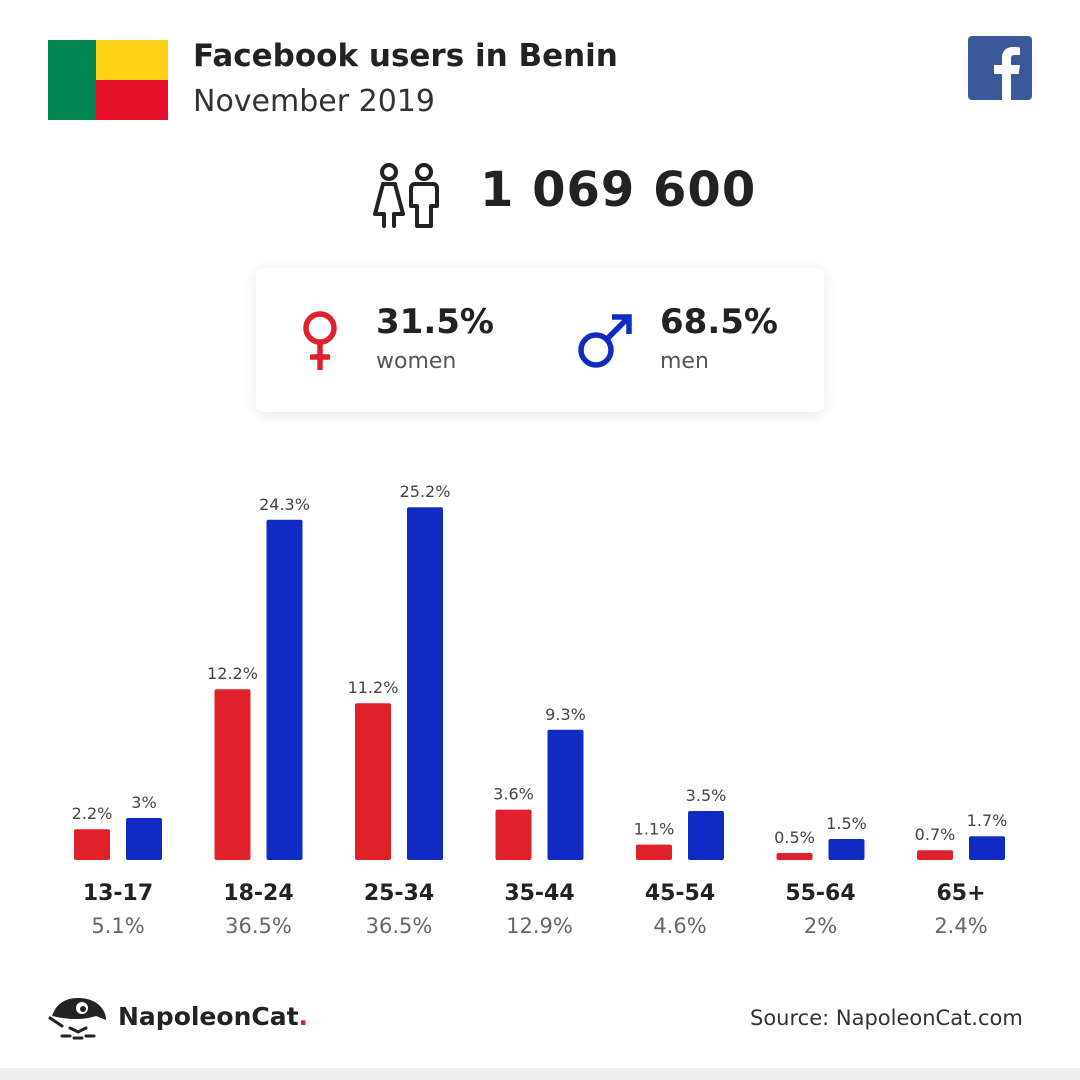  I want to click on total-users: 1 069 600, so click(618, 190).